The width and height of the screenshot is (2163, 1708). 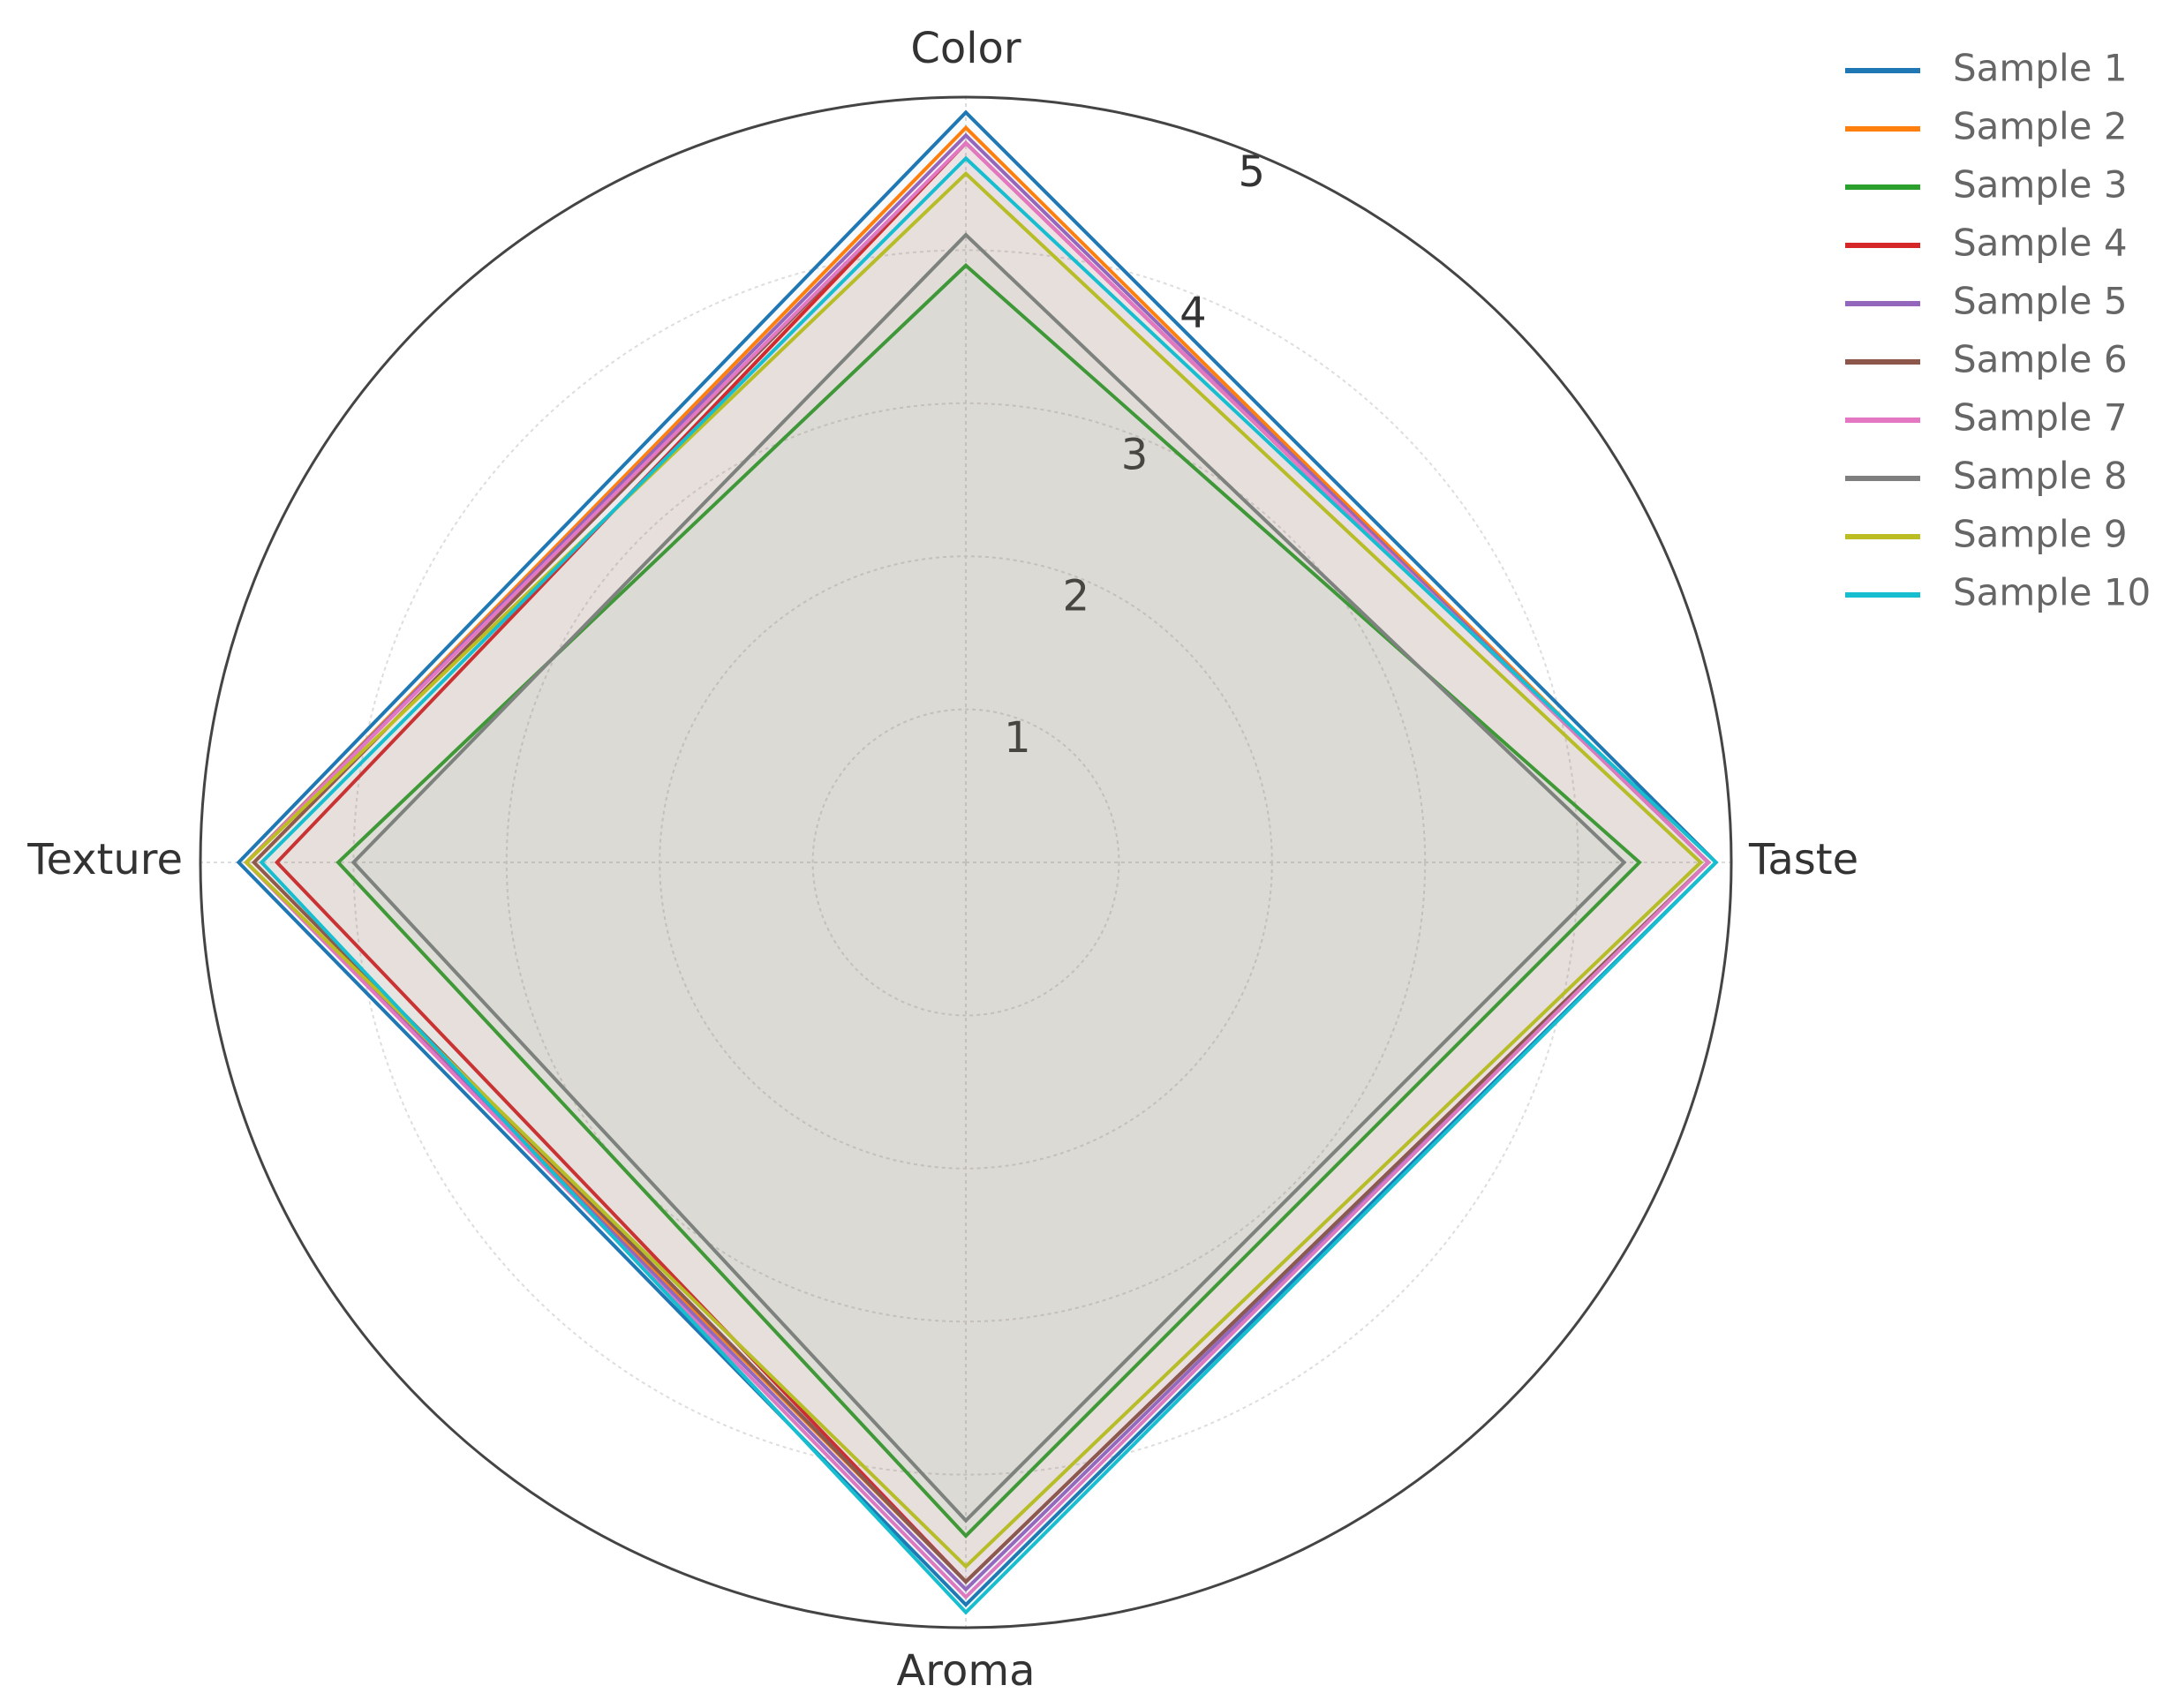 I want to click on legend-label: Sample 3, so click(x=2041, y=185).